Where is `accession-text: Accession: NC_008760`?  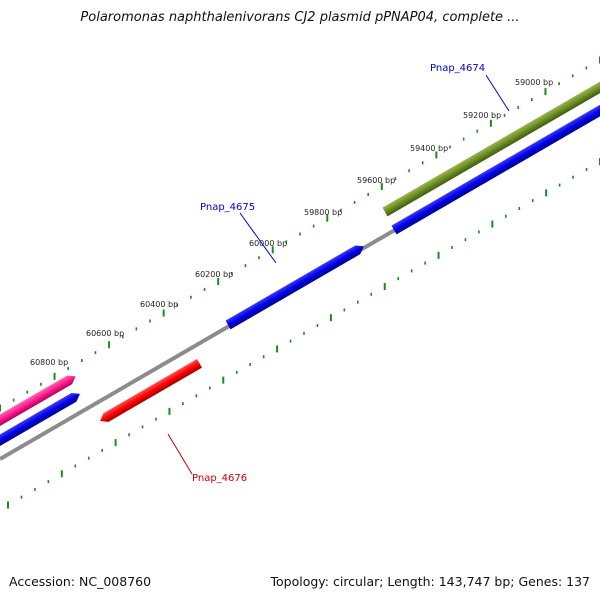 accession-text: Accession: NC_008760 is located at coordinates (80, 581).